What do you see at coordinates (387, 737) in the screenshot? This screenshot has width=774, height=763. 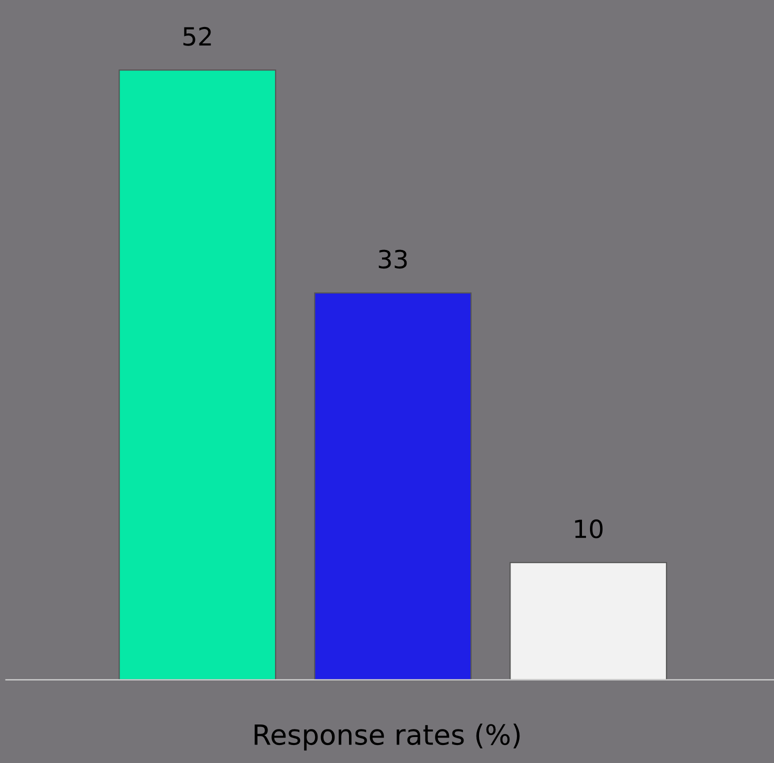 I see `x-axis-title: Response rates (%)` at bounding box center [387, 737].